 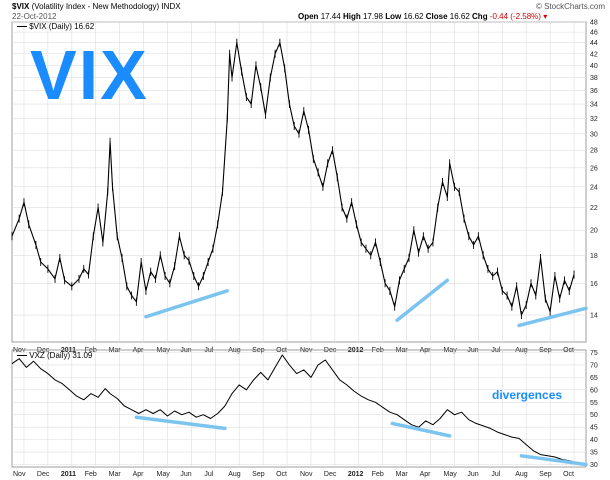 I want to click on y-tick-label: 36, so click(x=594, y=91).